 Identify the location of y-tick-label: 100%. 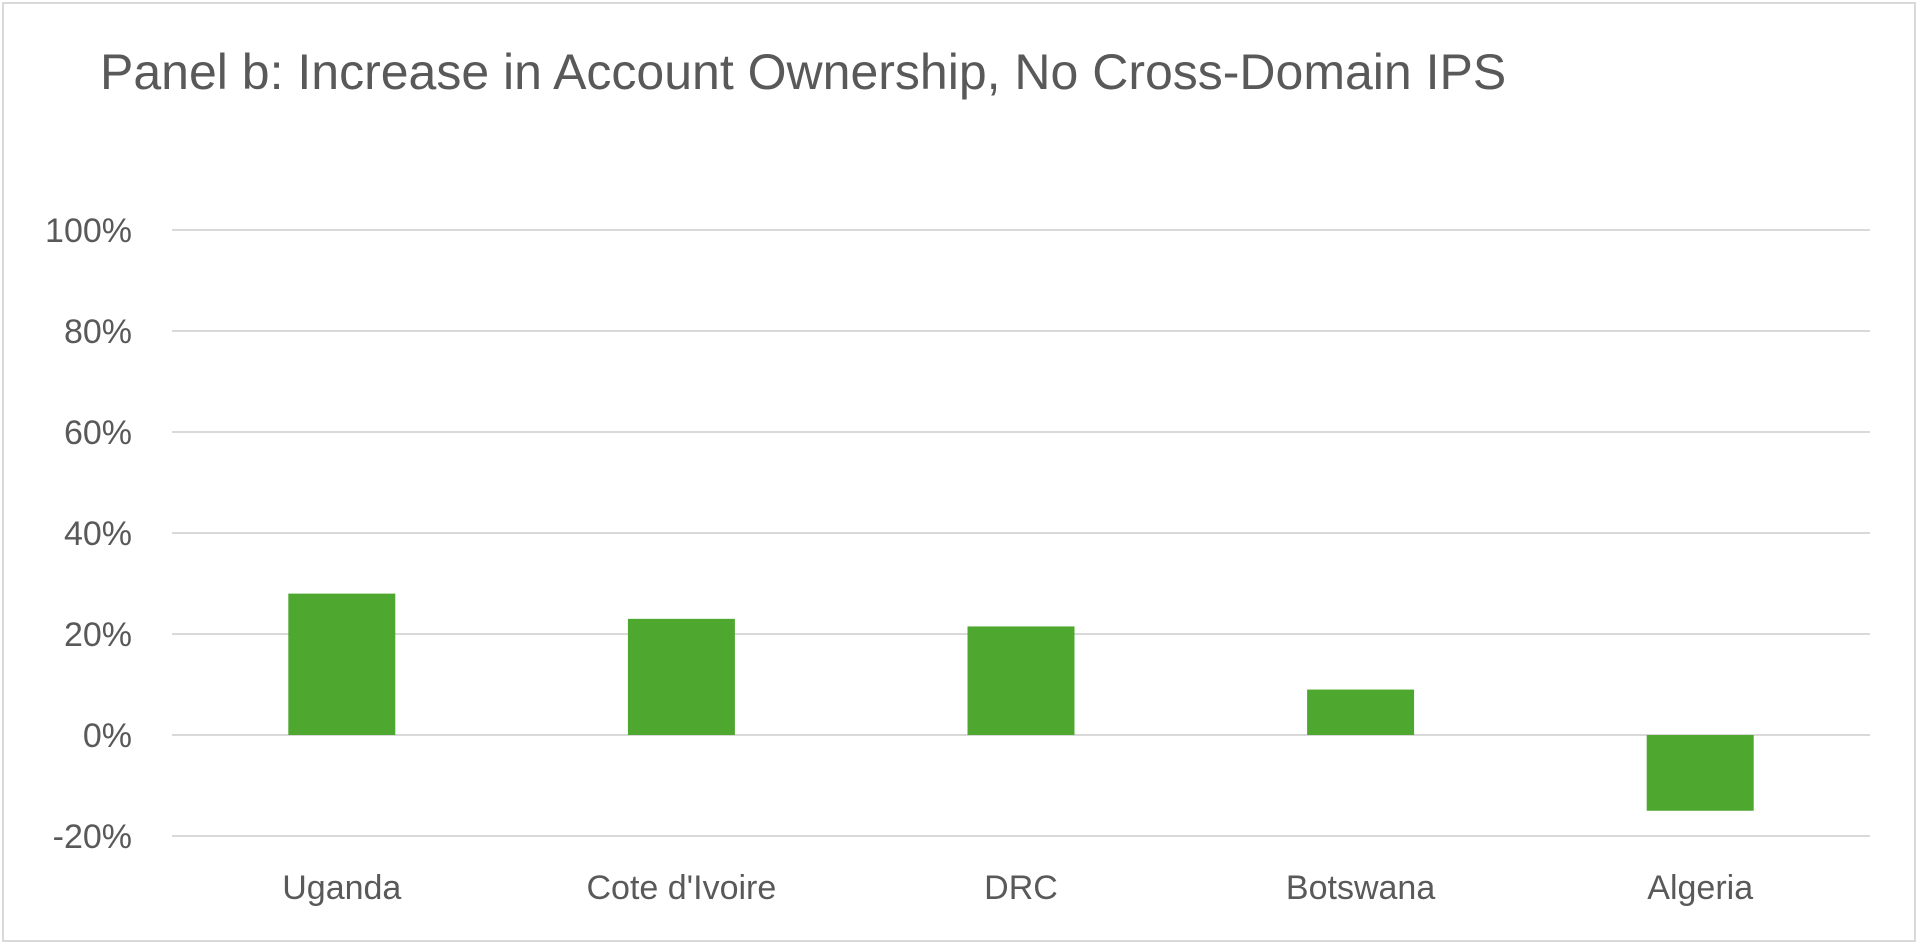
(88, 231).